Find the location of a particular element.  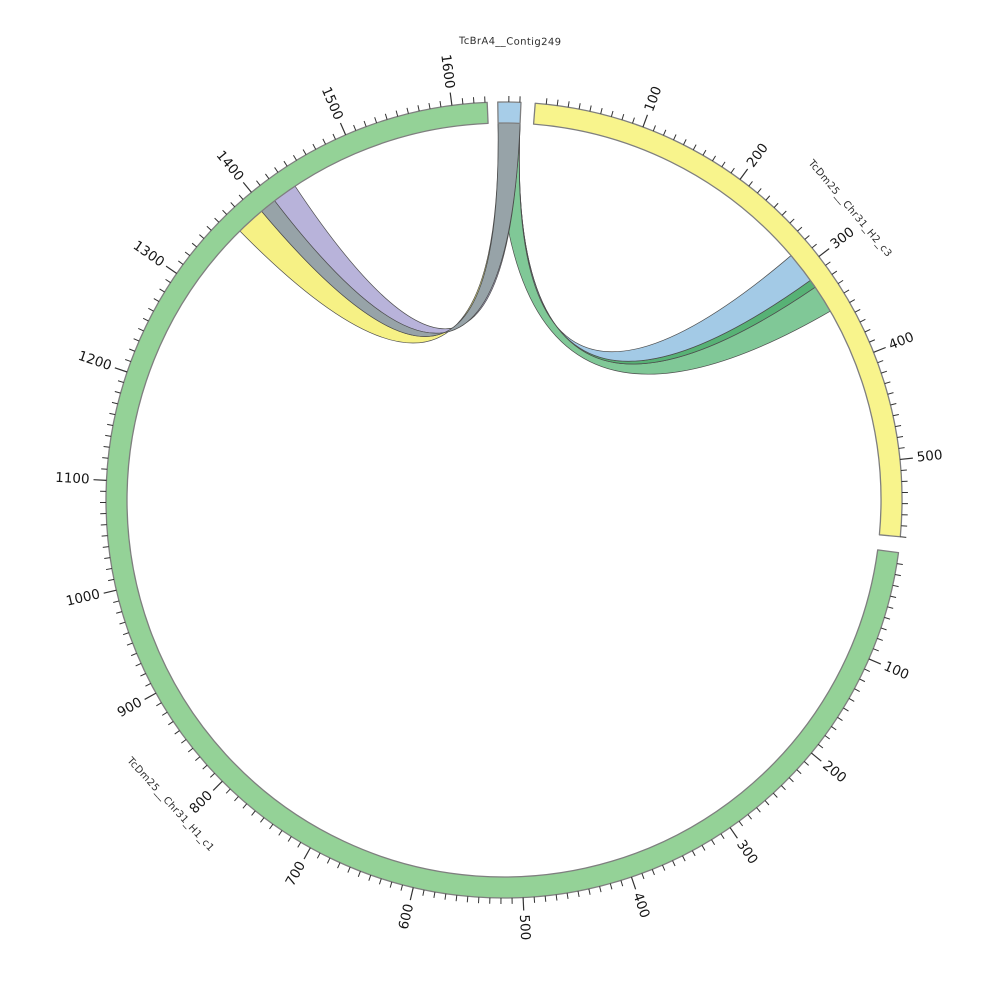

sector-label-contig: TcBrA4__Contig249 is located at coordinates (510, 42).